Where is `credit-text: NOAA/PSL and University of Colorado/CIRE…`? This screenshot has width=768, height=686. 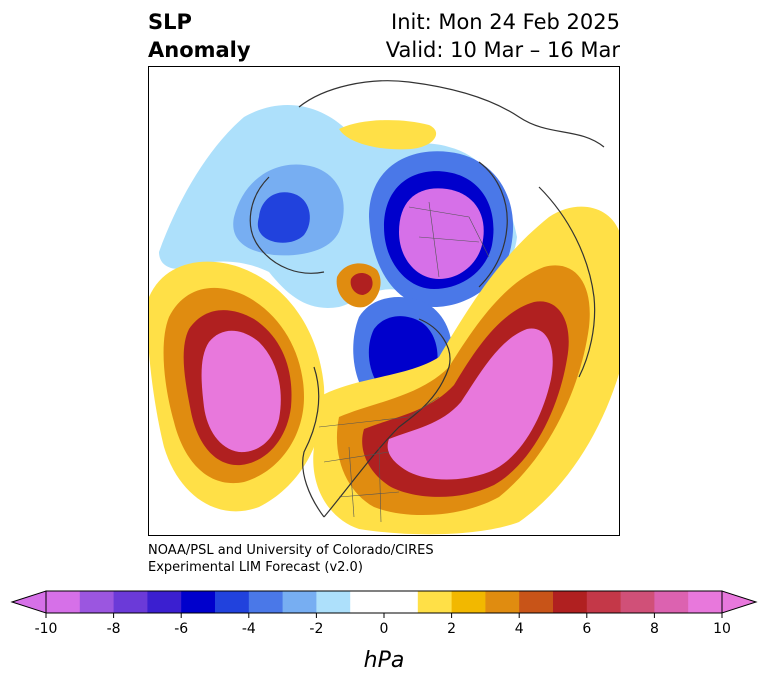
credit-text: NOAA/PSL and University of Colorado/CIRE… is located at coordinates (291, 559).